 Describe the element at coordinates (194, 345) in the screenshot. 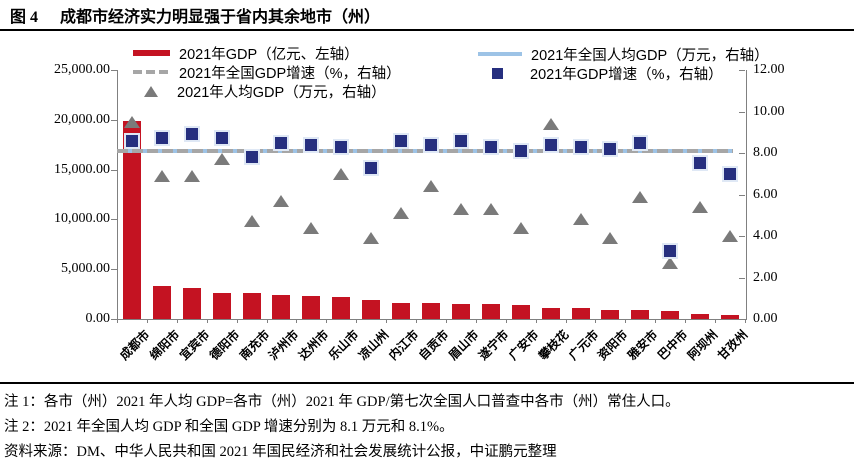

I see `x-axis-category-label: 宜宾市` at that location.